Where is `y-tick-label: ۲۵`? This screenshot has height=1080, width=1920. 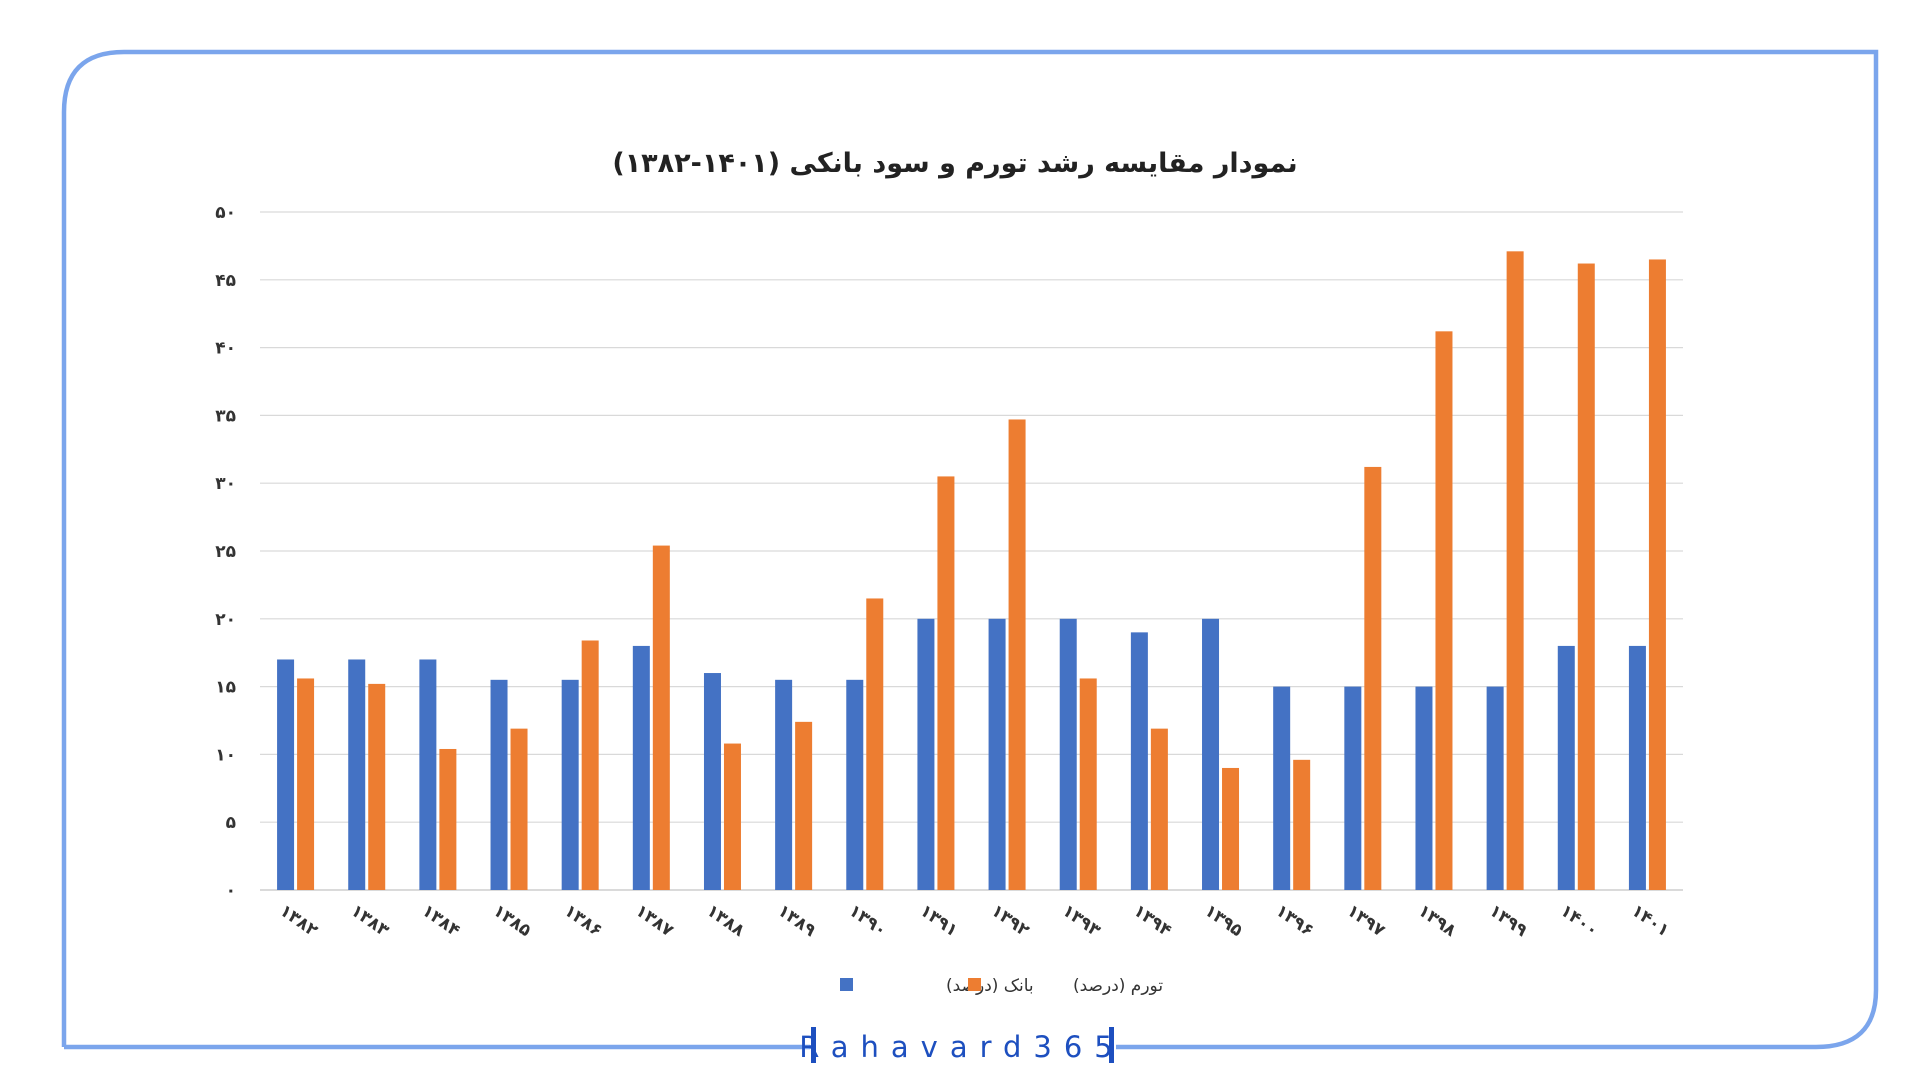
y-tick-label: ۲۵ is located at coordinates (225, 552).